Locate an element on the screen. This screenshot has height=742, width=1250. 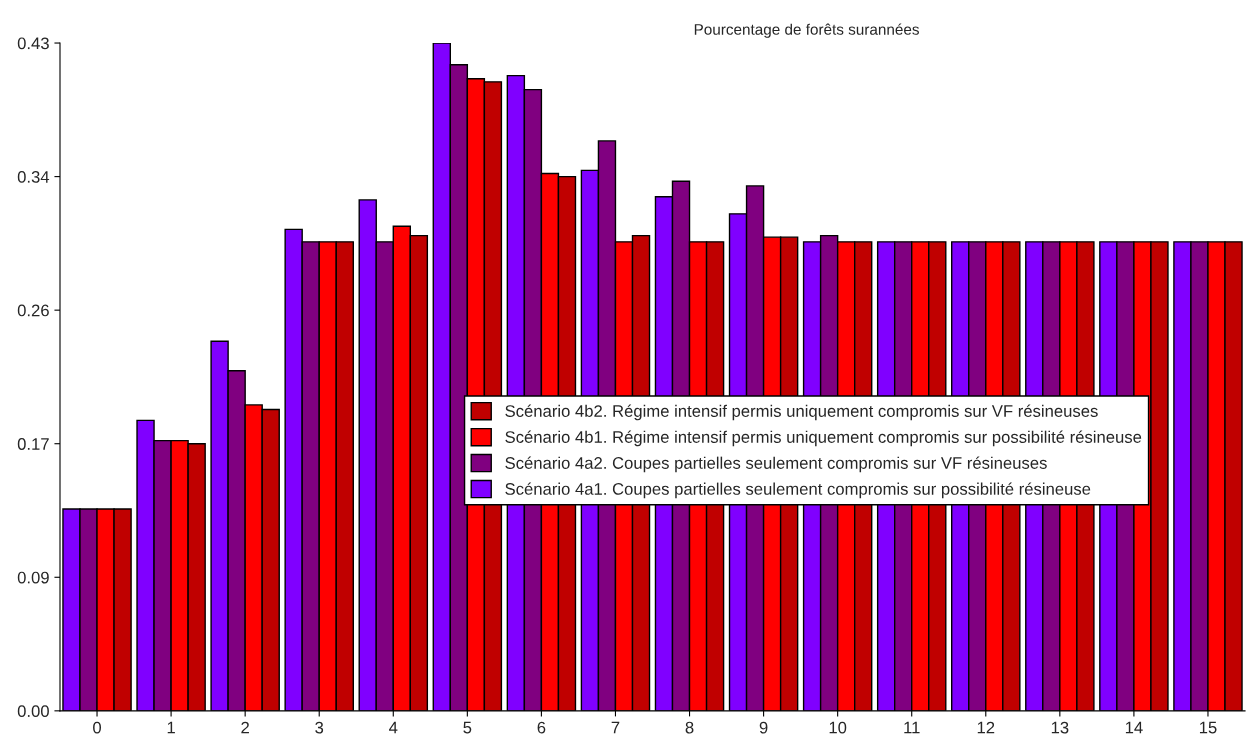
legend-label: Scénario 4a2. Coupes partielles seulement compromis sur VF résineuses is located at coordinates (776, 464).